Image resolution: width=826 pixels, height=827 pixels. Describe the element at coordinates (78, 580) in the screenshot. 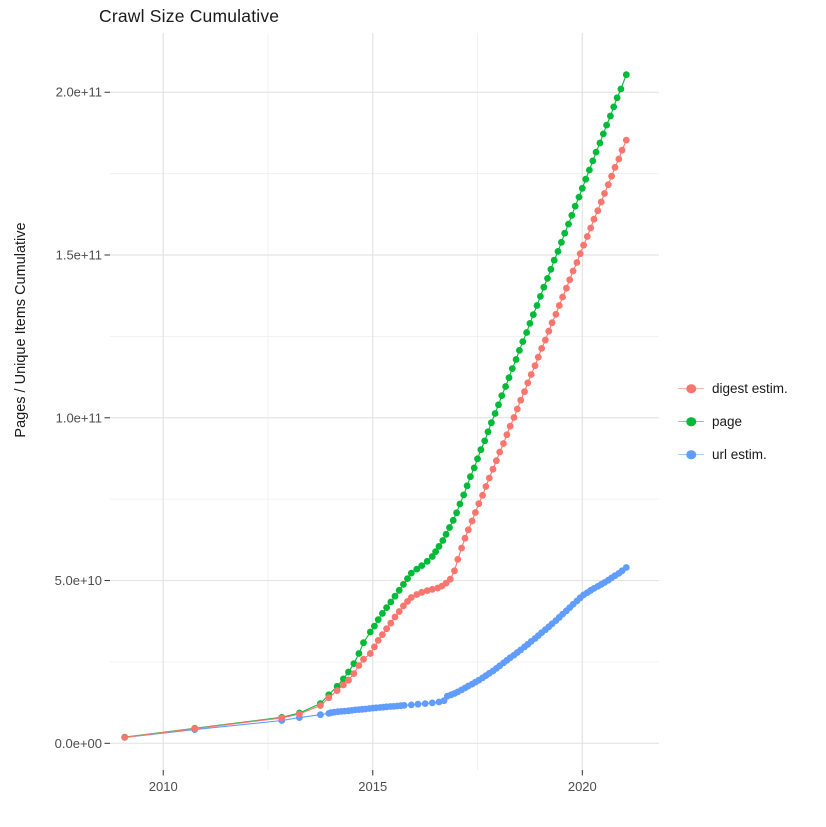

I see `y-tick-label: 5.0e+10` at that location.